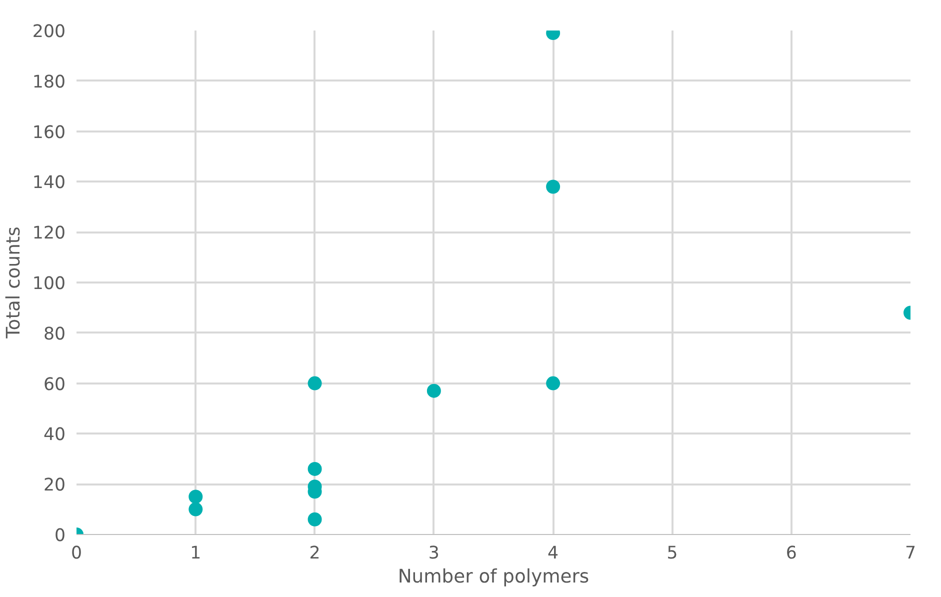  I want to click on y-tick-label: 40, so click(54, 435).